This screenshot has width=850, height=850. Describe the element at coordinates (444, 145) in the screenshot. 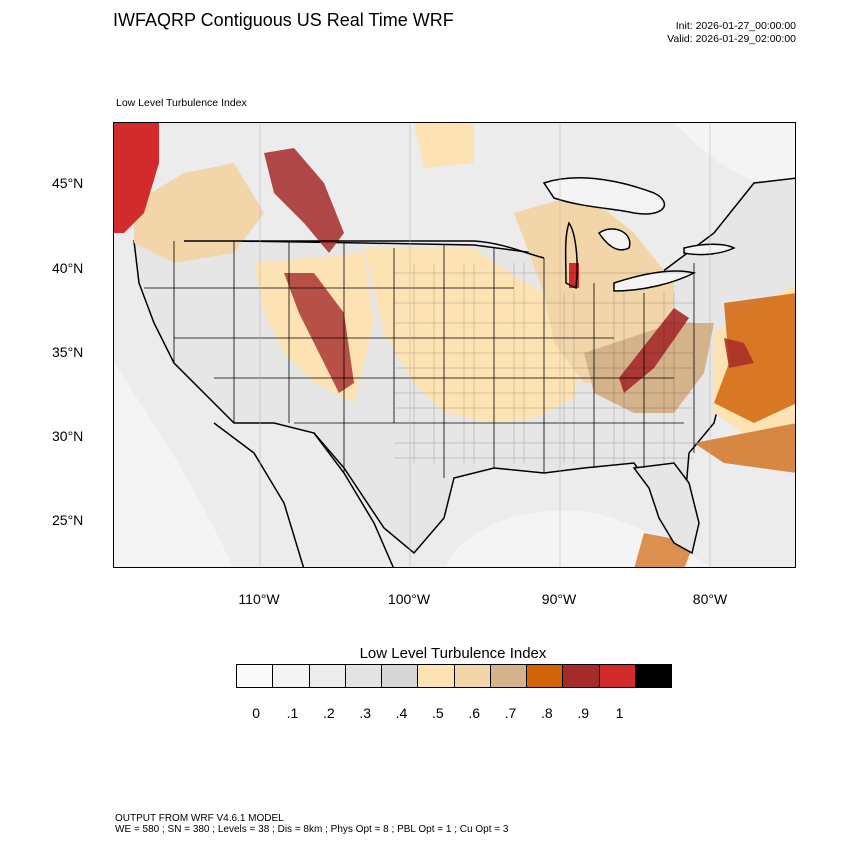

I see `canada-pale-orange` at that location.